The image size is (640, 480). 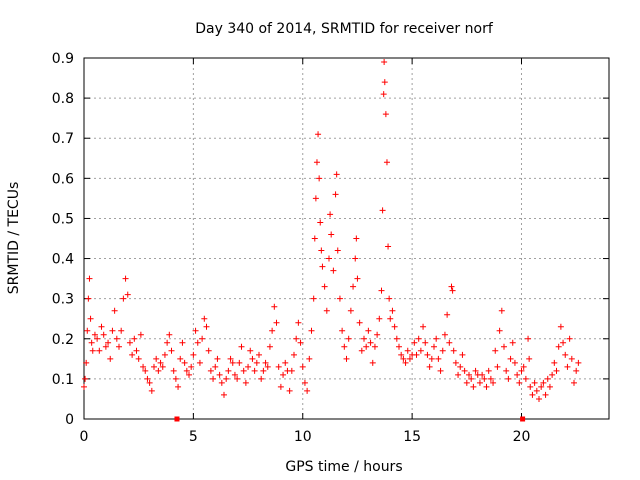 I want to click on y-tick-label: 0.8, so click(x=63, y=99).